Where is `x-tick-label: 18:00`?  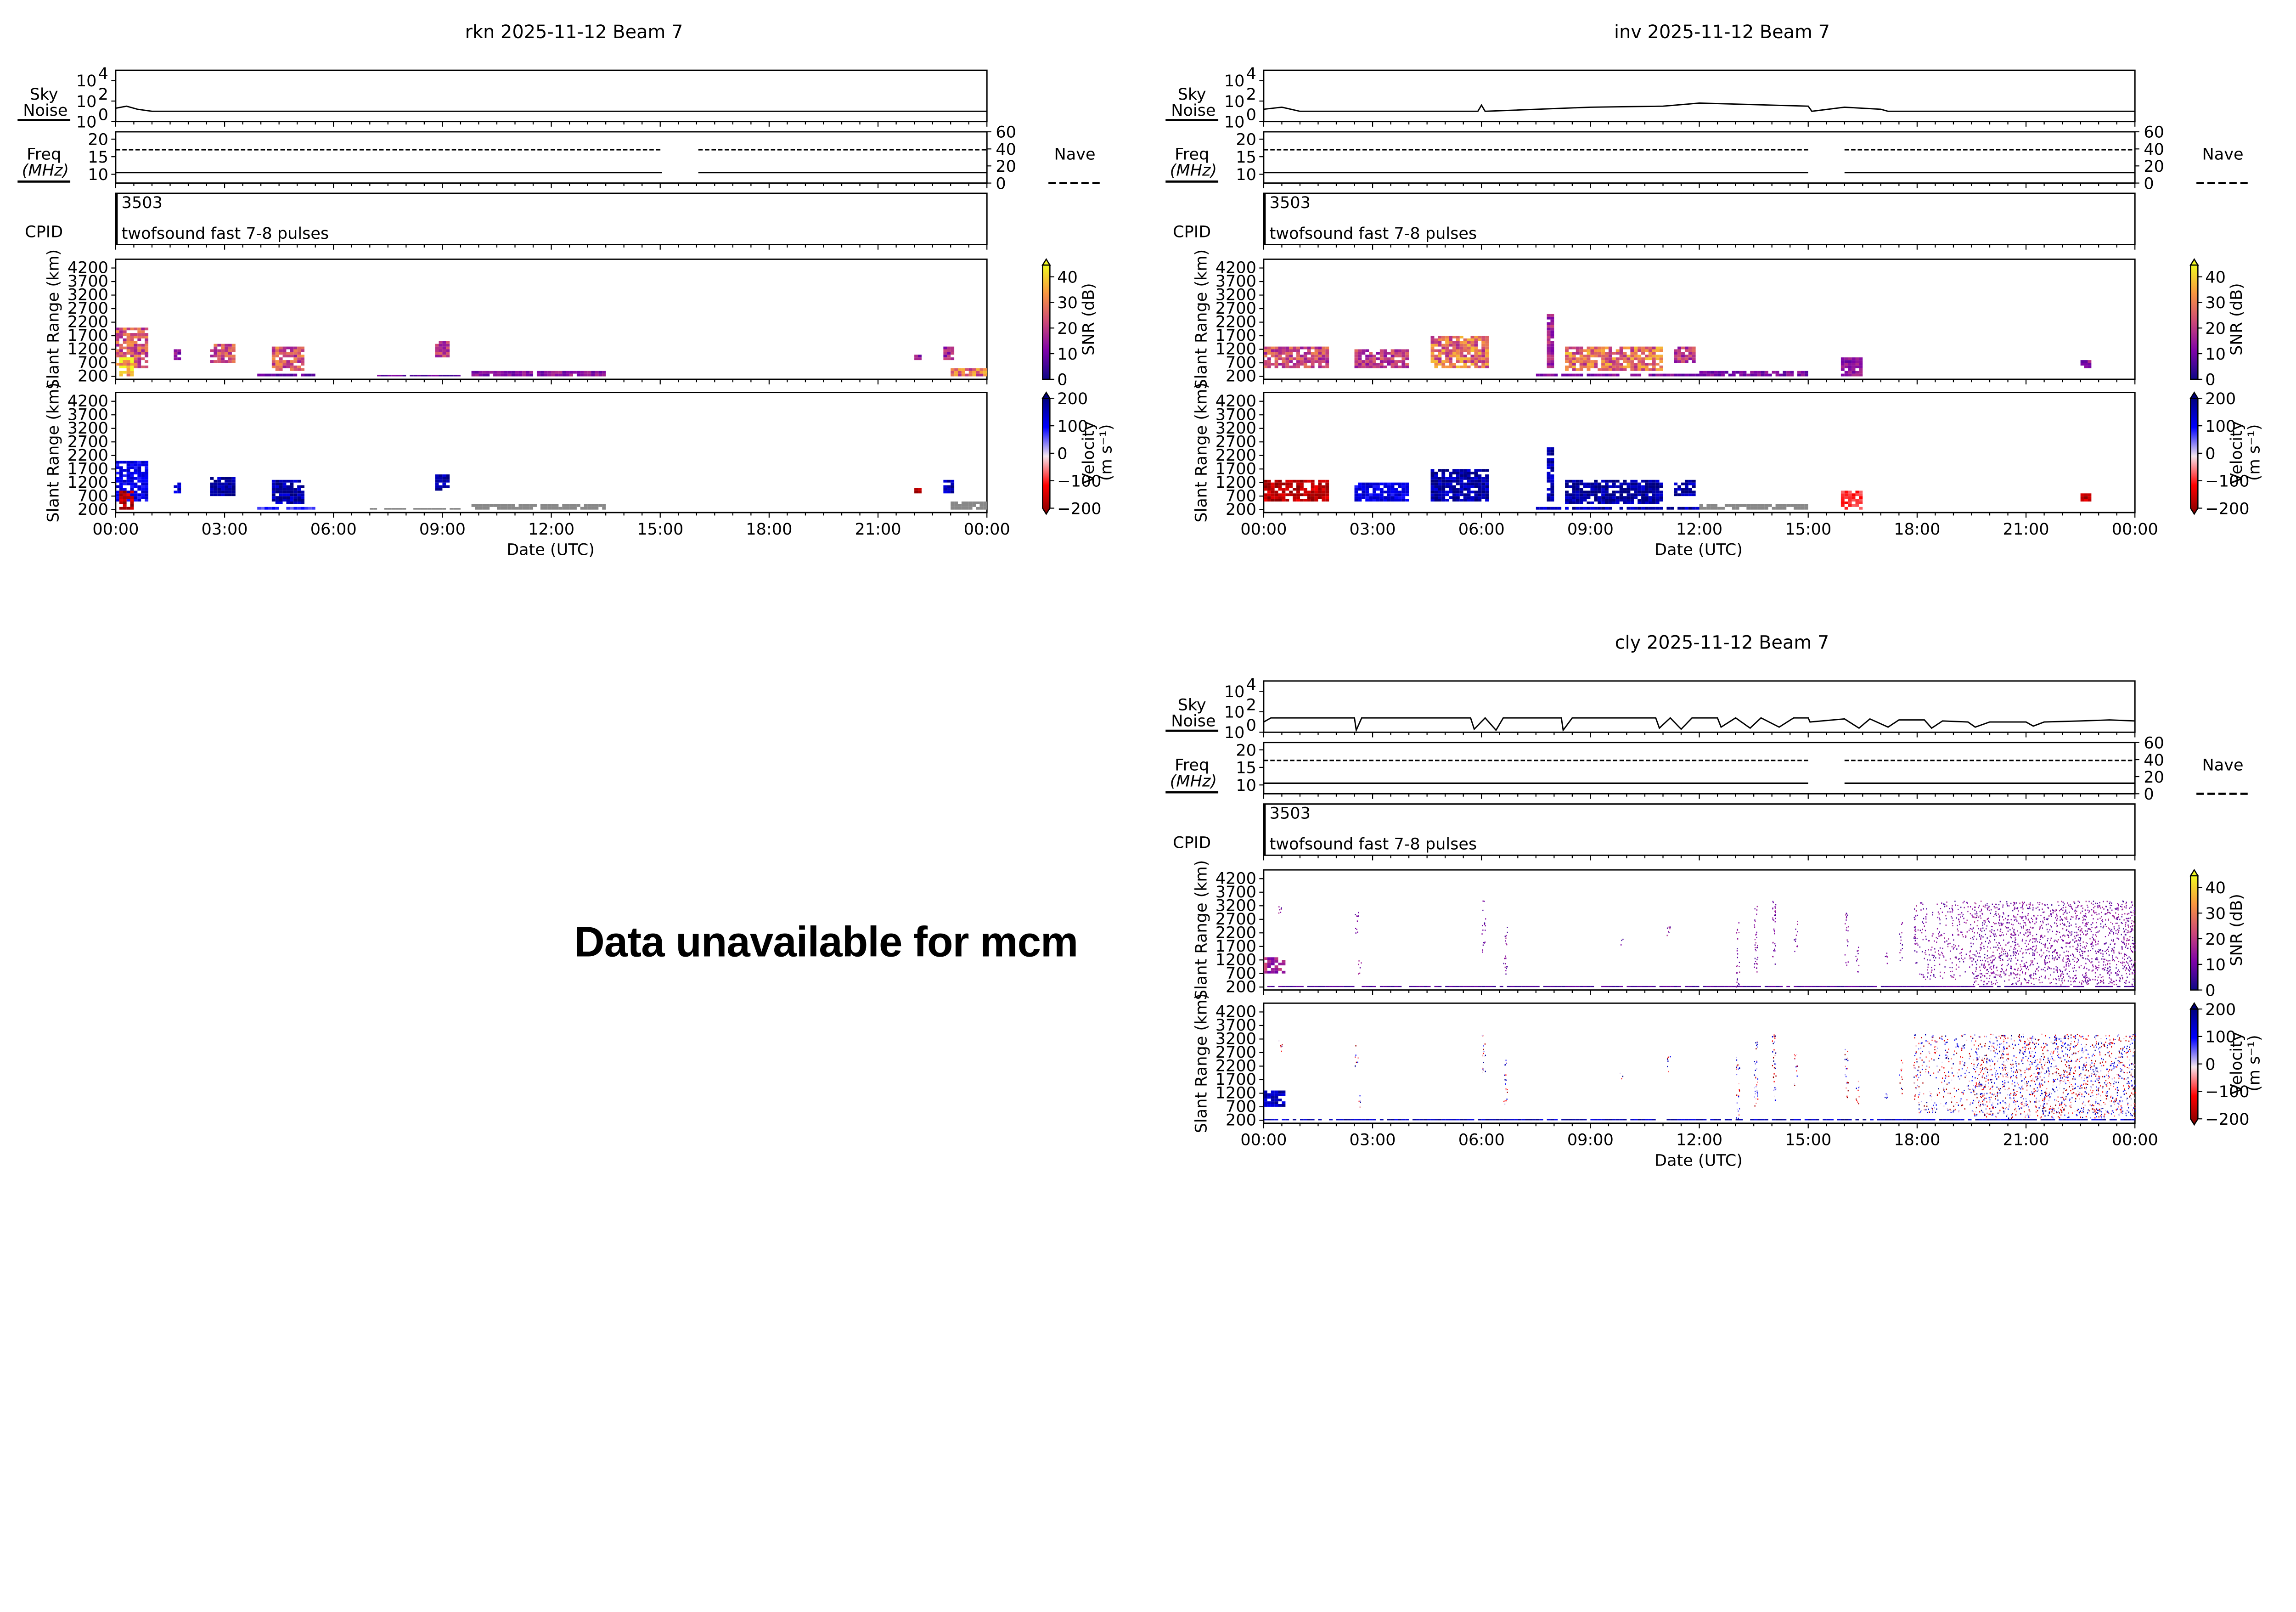
x-tick-label: 18:00 is located at coordinates (1917, 529).